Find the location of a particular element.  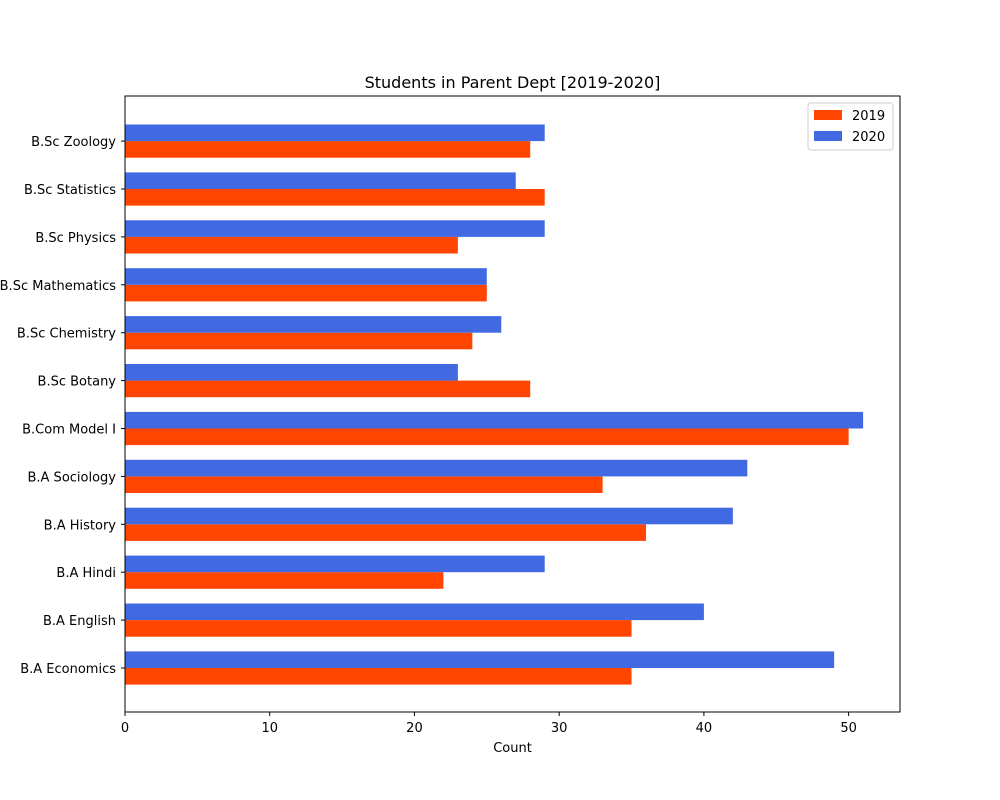

bar-2020-b-sc-mathematics is located at coordinates (306, 276).